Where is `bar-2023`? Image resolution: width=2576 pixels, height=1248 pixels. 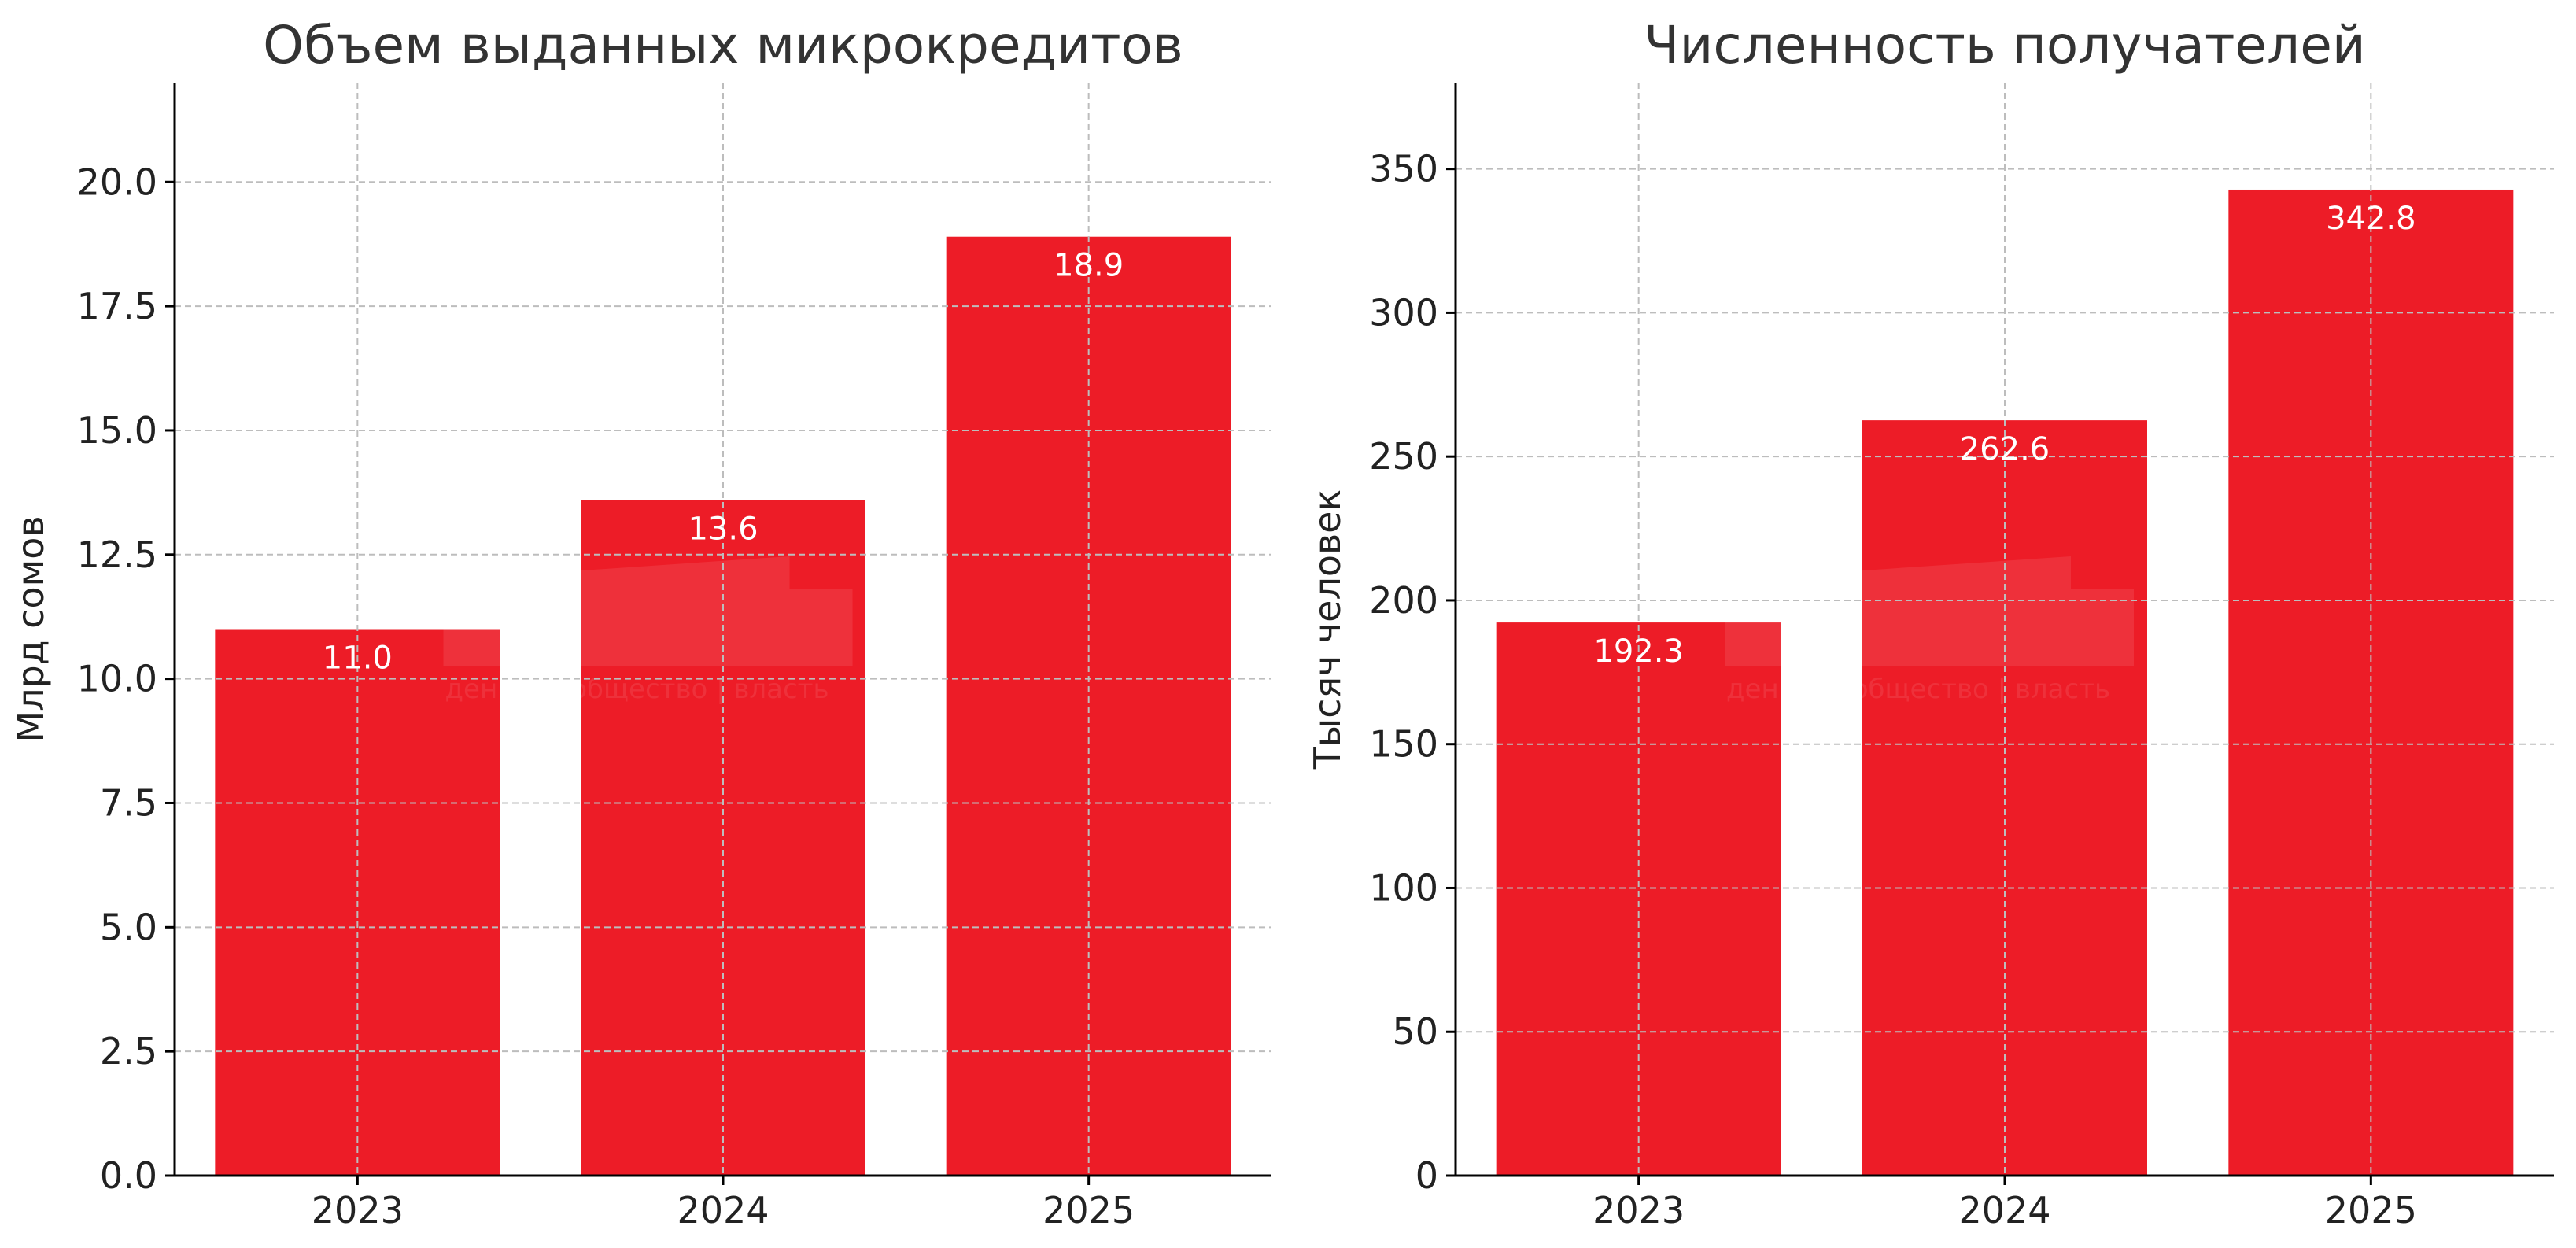
bar-2023 is located at coordinates (1638, 899).